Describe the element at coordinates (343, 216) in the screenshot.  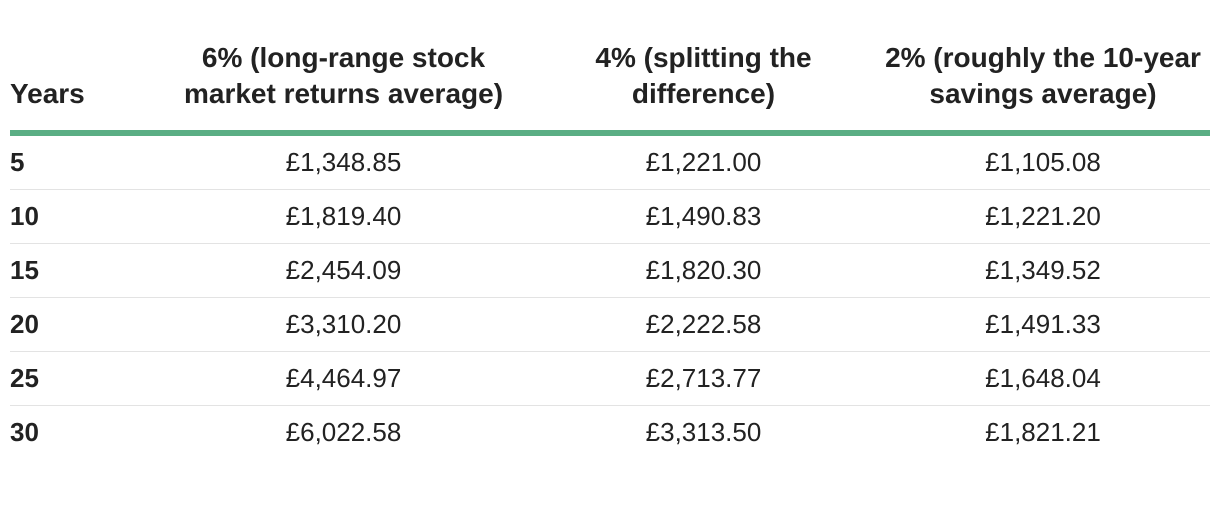
I see `cell-rate-6: £1,819.40` at that location.